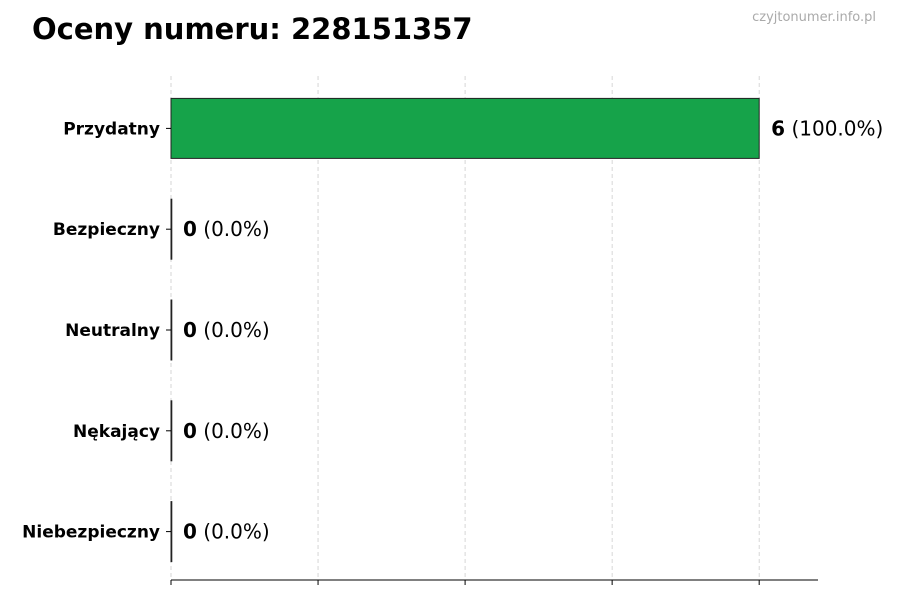 This screenshot has height=600, width=900. I want to click on y-tick-label: Bezpieczny, so click(106, 230).